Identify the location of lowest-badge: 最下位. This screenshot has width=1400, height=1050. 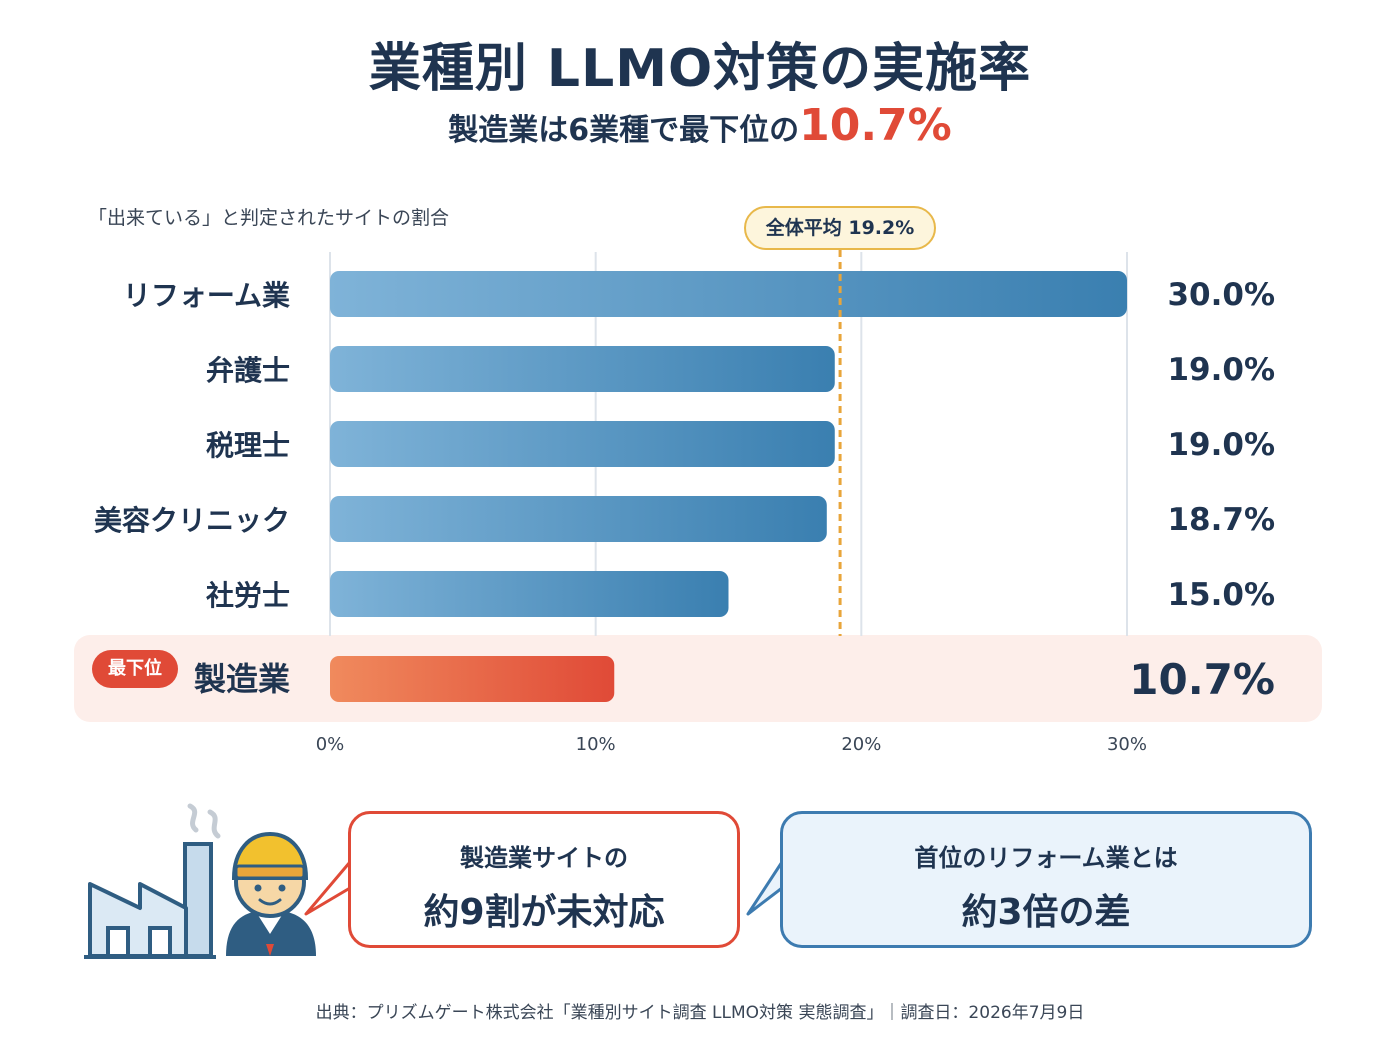
(135, 669).